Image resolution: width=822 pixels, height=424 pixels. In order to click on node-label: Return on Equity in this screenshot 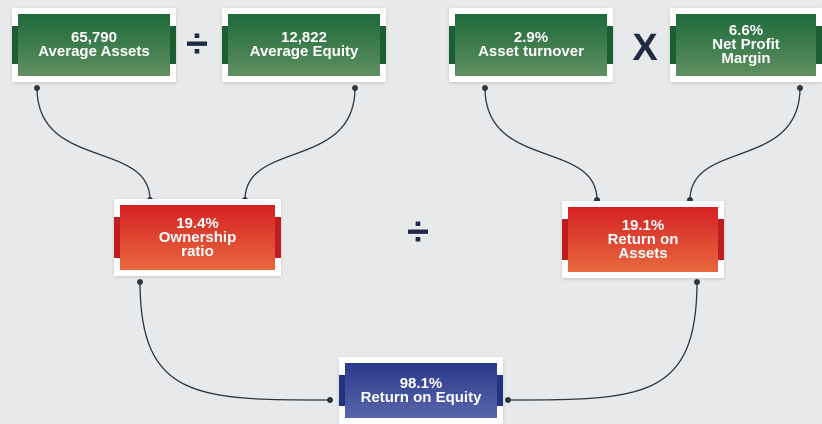, I will do `click(421, 397)`.